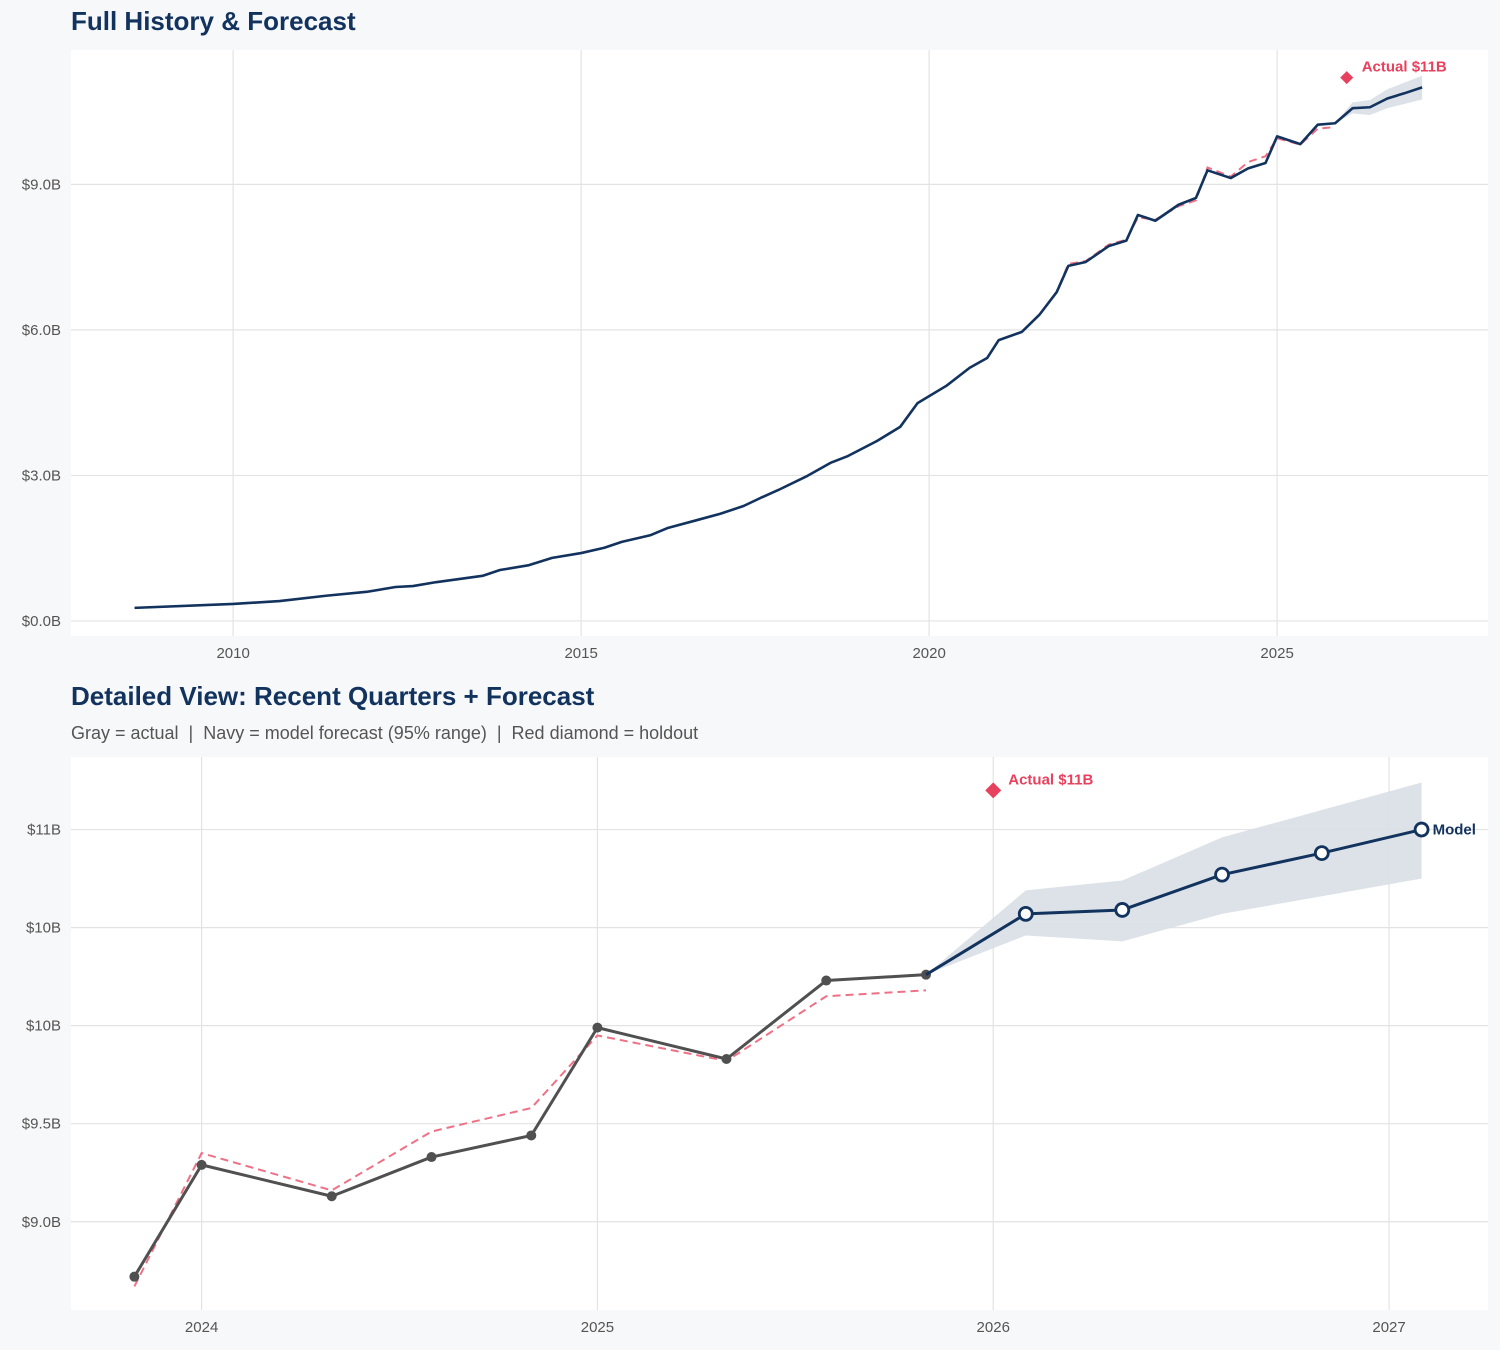 Image resolution: width=1500 pixels, height=1350 pixels. I want to click on forecast-line, so click(1173, 902).